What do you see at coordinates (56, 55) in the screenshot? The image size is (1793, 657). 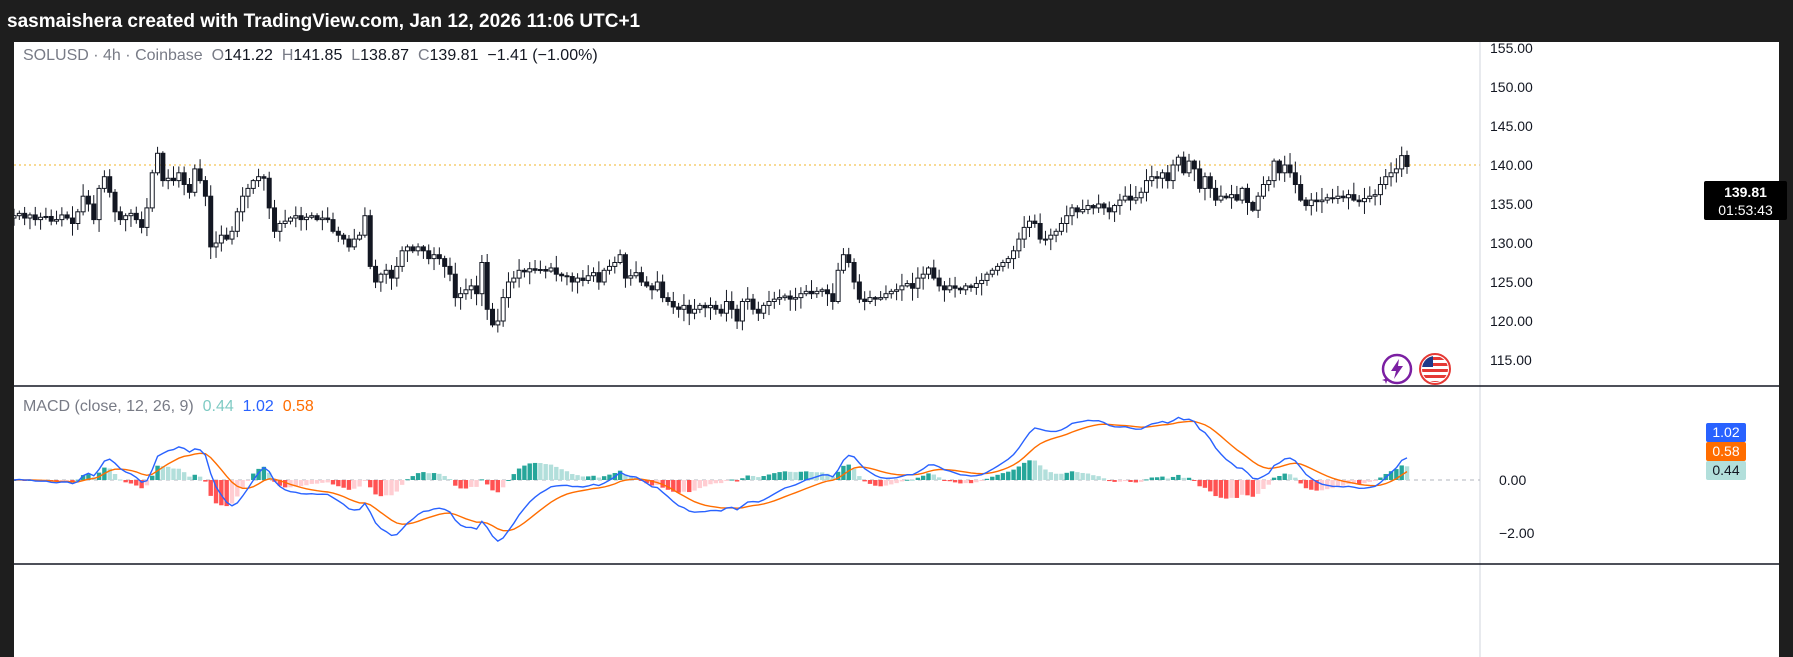 I see `legend-symbol: SOLUSD` at bounding box center [56, 55].